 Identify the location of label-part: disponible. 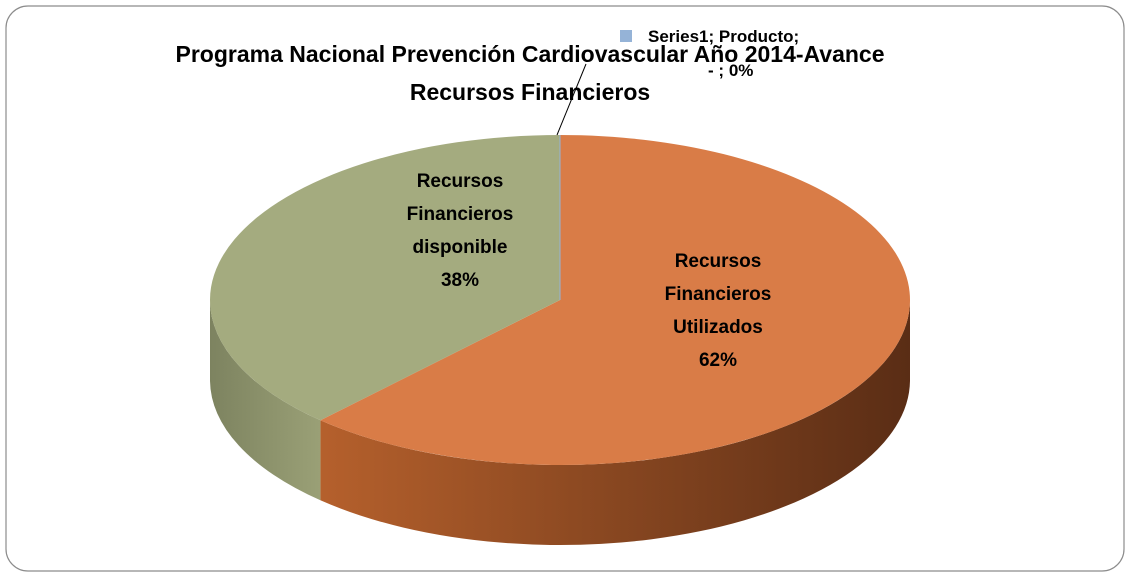
(460, 247).